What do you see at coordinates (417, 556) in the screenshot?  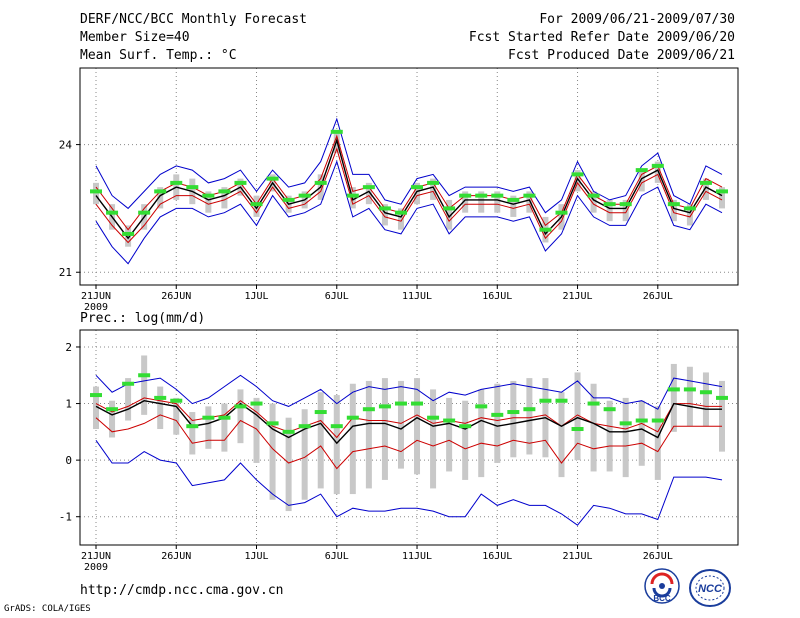 I see `prec-xtick-label: 11JUL` at bounding box center [417, 556].